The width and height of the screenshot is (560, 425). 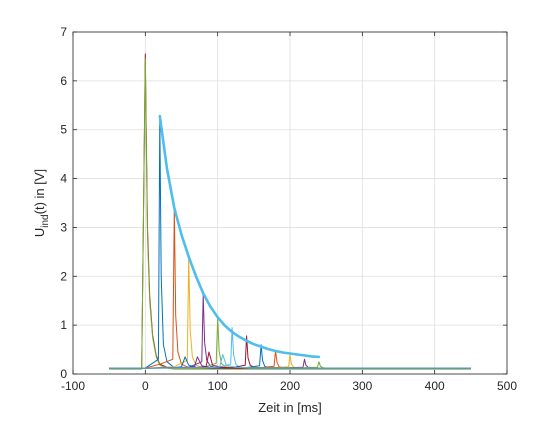 I want to click on x-tick-label: 0, so click(x=145, y=386).